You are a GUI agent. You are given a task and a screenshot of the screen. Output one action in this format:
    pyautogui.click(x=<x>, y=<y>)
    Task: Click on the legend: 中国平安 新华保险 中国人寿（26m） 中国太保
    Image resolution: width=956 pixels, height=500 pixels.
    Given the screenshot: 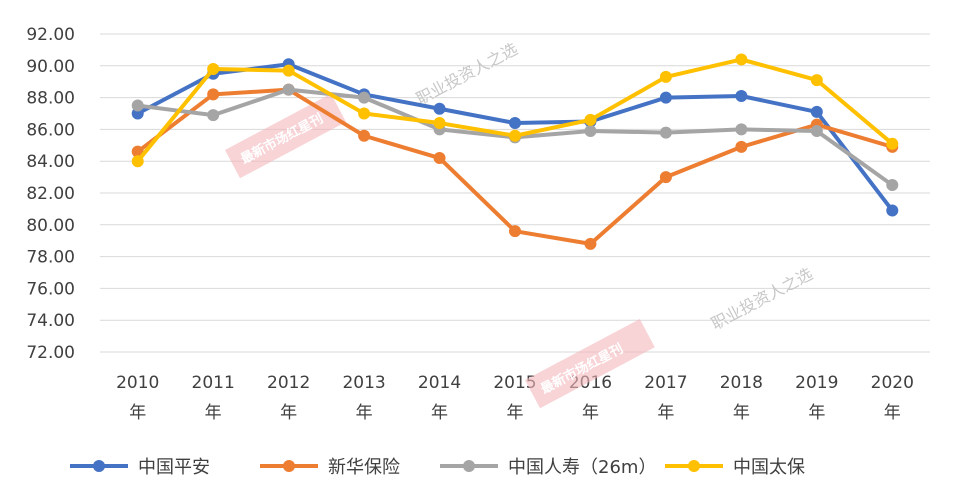 What is the action you would take?
    pyautogui.click(x=437, y=467)
    